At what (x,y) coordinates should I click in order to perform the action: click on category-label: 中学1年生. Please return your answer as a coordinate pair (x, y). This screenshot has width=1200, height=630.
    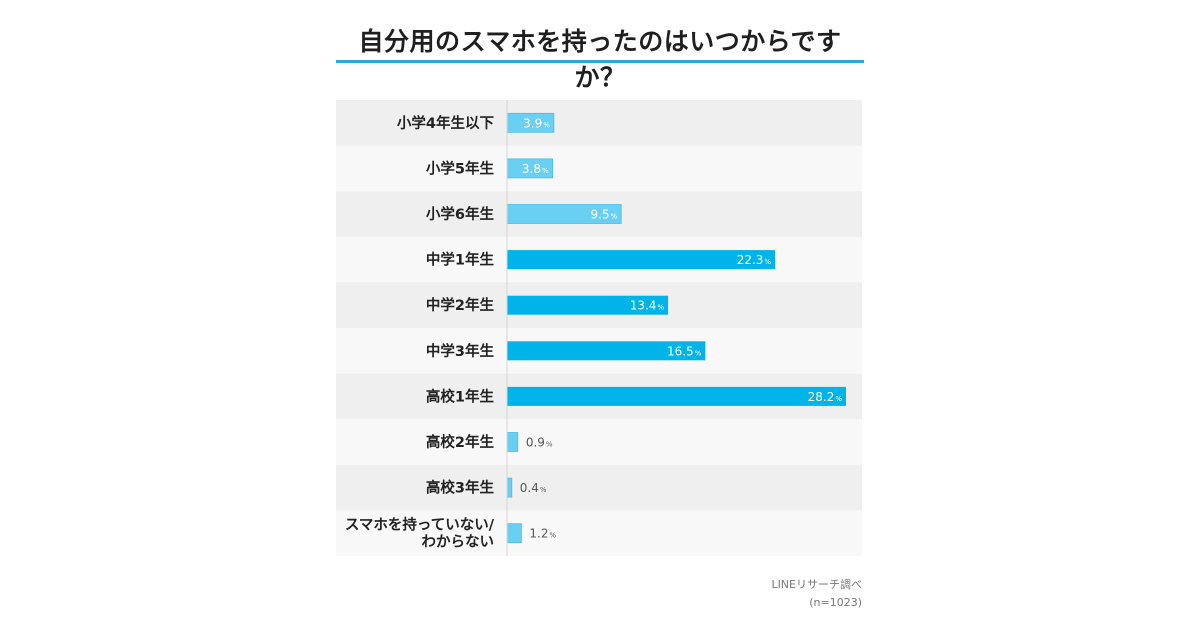
    Looking at the image, I should click on (460, 260).